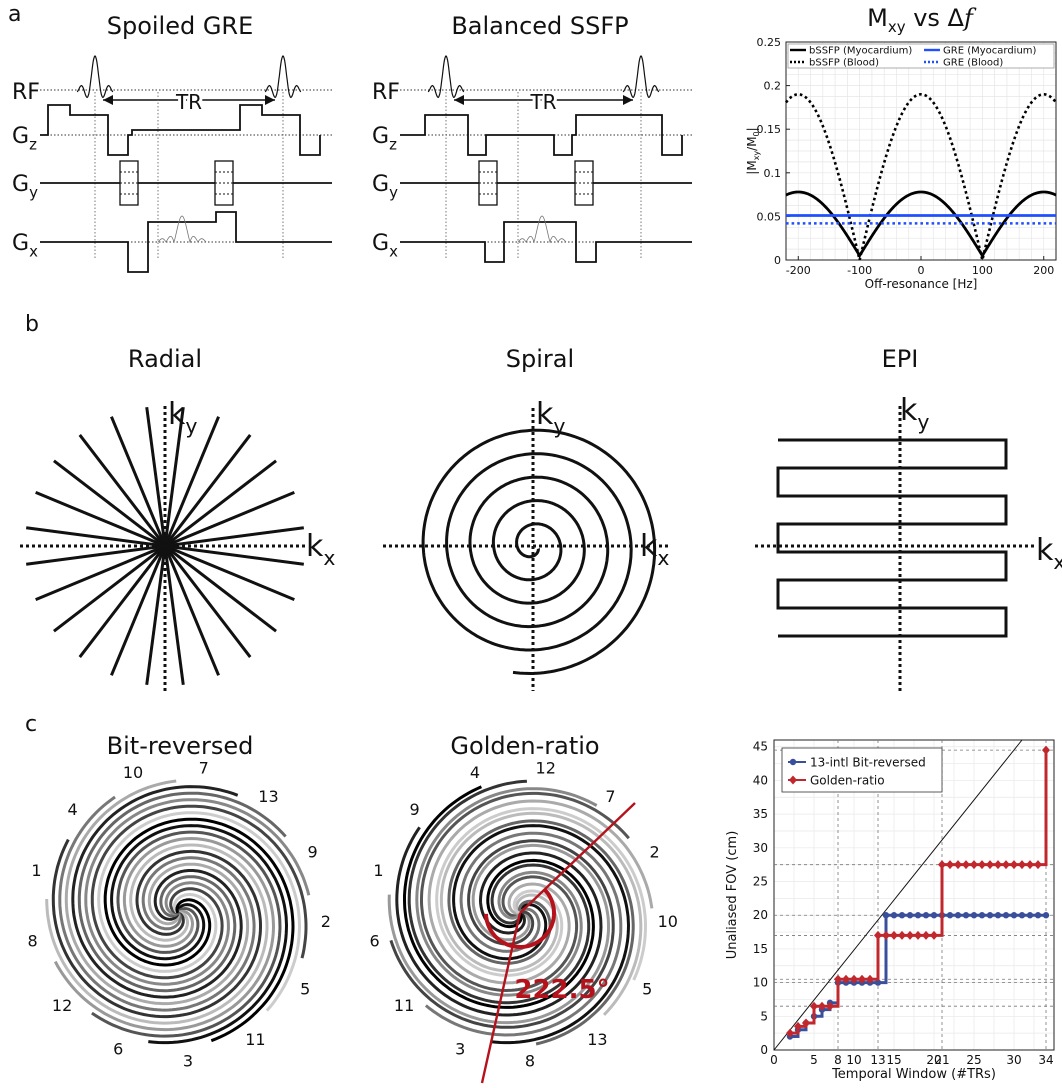 The height and width of the screenshot is (1088, 1062). Describe the element at coordinates (628, 100) in the screenshot. I see `balanced-ssfp-tr-arrowhead-right` at that location.